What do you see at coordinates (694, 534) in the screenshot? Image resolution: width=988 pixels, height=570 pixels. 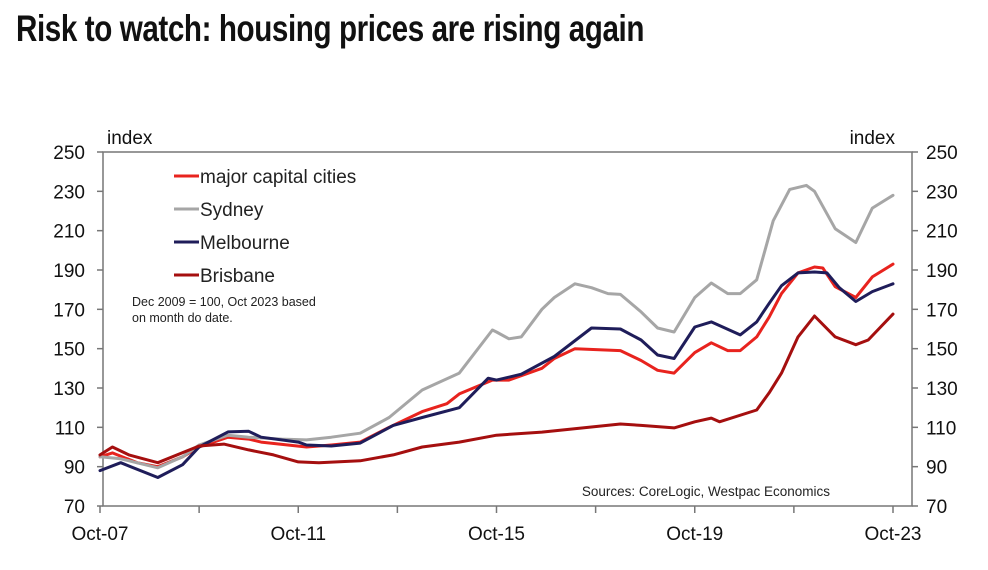 I see `x-tick-label: Oct-19` at bounding box center [694, 534].